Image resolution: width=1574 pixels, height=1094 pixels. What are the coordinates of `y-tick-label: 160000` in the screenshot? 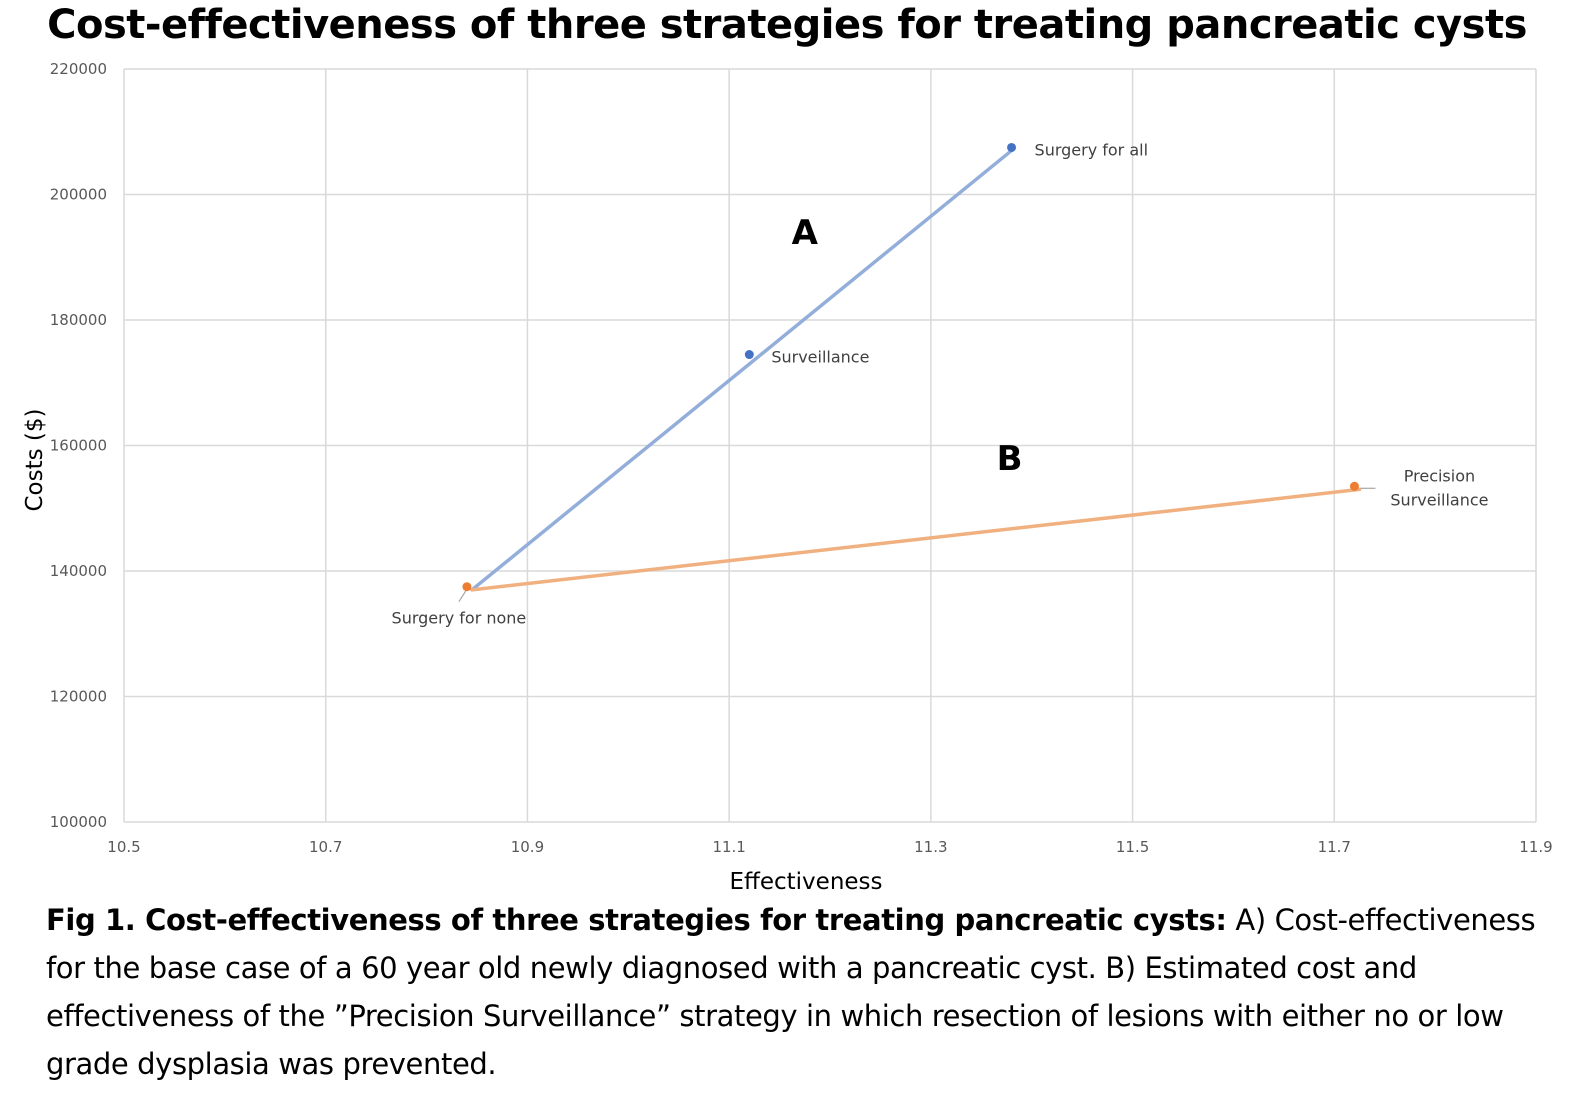 It's located at (78, 446).